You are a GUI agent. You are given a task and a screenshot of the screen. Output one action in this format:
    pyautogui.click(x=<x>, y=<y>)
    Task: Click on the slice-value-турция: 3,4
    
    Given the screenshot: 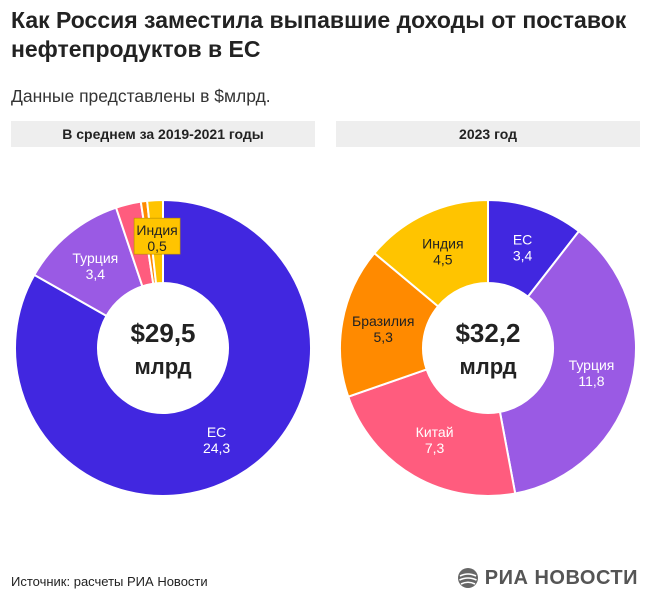 What is the action you would take?
    pyautogui.click(x=96, y=274)
    